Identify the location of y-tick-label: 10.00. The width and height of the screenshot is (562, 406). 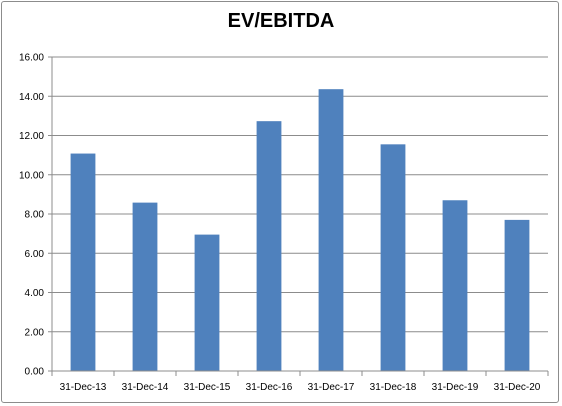
(31, 175).